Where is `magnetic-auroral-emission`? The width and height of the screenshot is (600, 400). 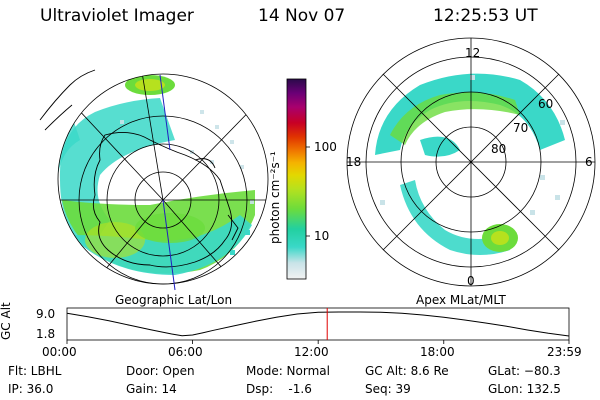 magnetic-auroral-emission is located at coordinates (470, 164).